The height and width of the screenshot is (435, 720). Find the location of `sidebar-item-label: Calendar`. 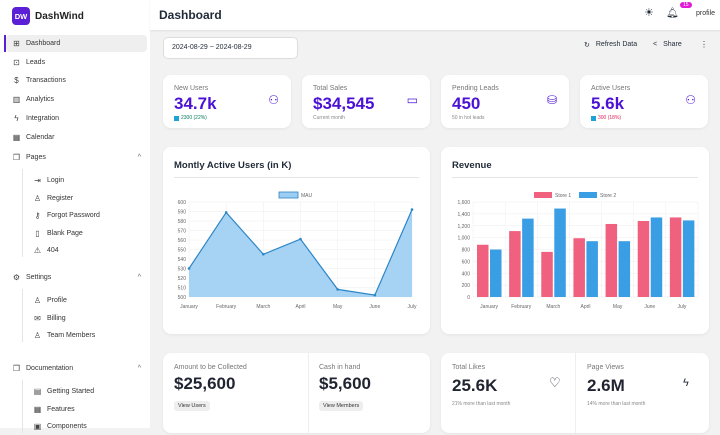

sidebar-item-label: Calendar is located at coordinates (40, 137).